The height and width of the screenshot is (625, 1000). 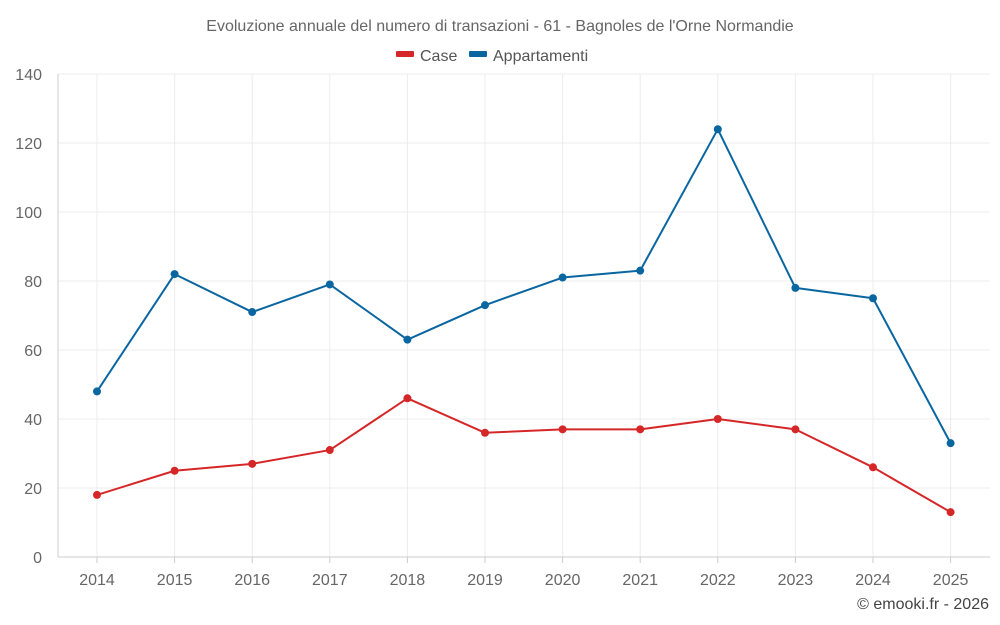 What do you see at coordinates (640, 580) in the screenshot?
I see `x-tick-label: 2021` at bounding box center [640, 580].